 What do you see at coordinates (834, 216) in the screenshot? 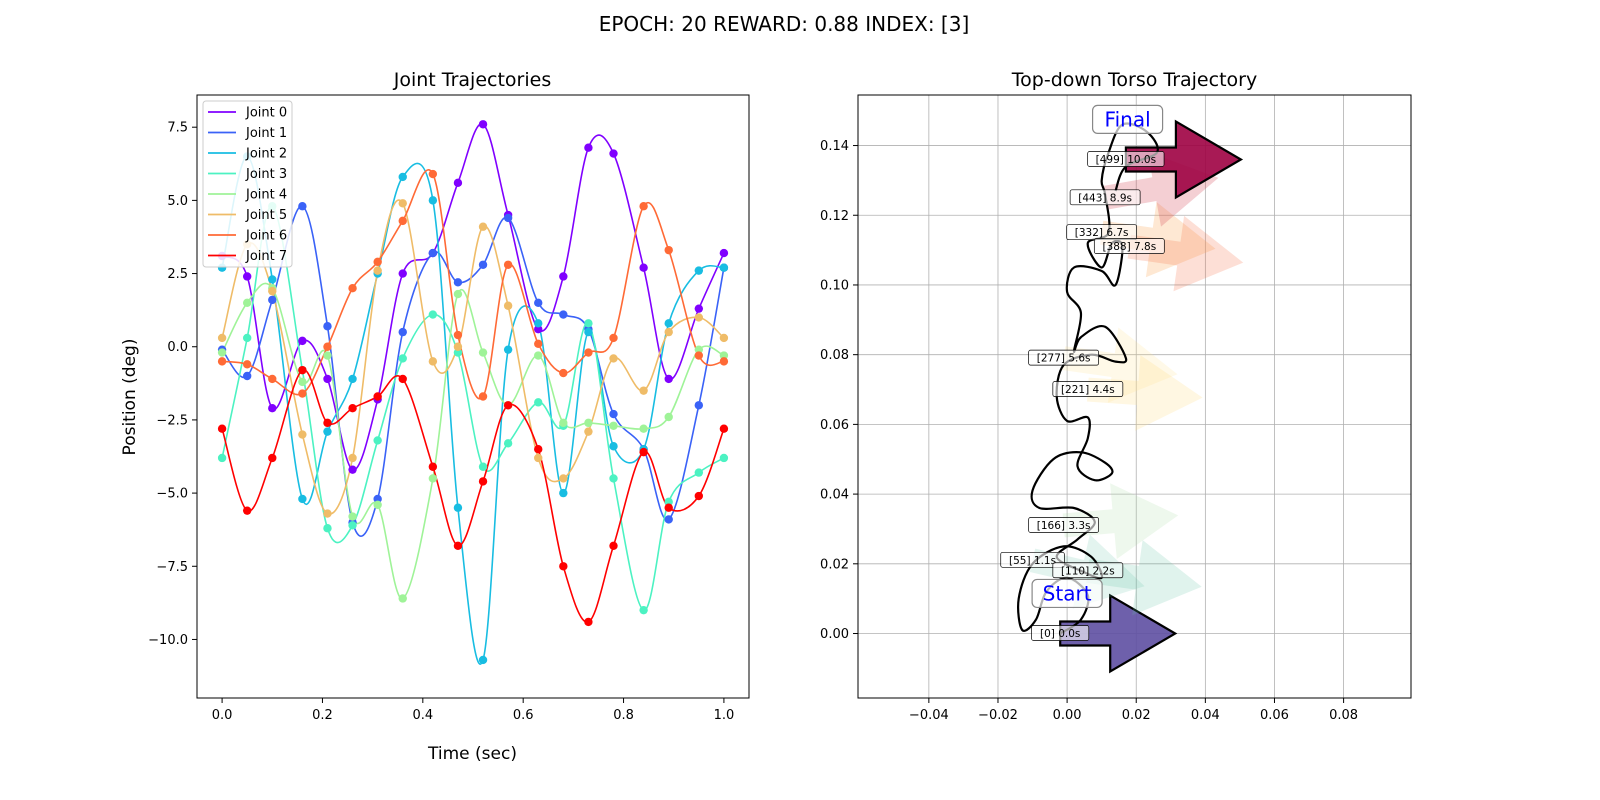
I see `y-tick-label: 0.12` at bounding box center [834, 216].